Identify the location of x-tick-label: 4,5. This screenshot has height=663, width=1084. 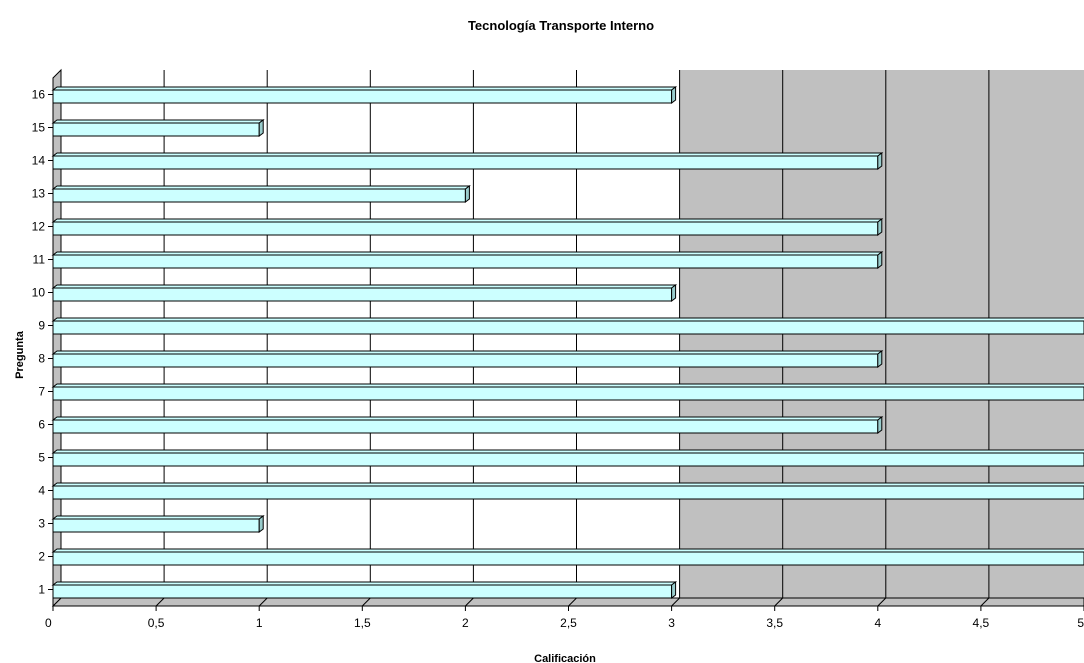
(981, 623).